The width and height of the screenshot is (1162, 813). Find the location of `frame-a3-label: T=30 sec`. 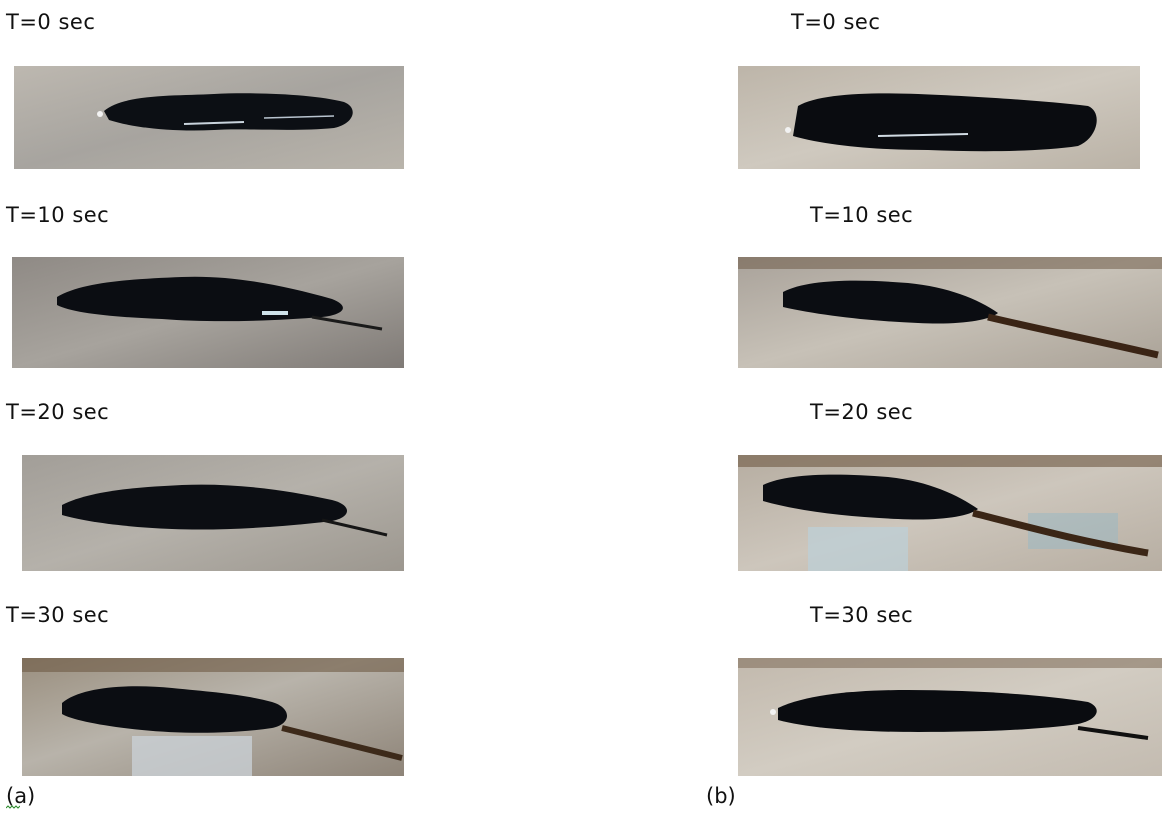

frame-a3-label: T=30 sec is located at coordinates (58, 615).